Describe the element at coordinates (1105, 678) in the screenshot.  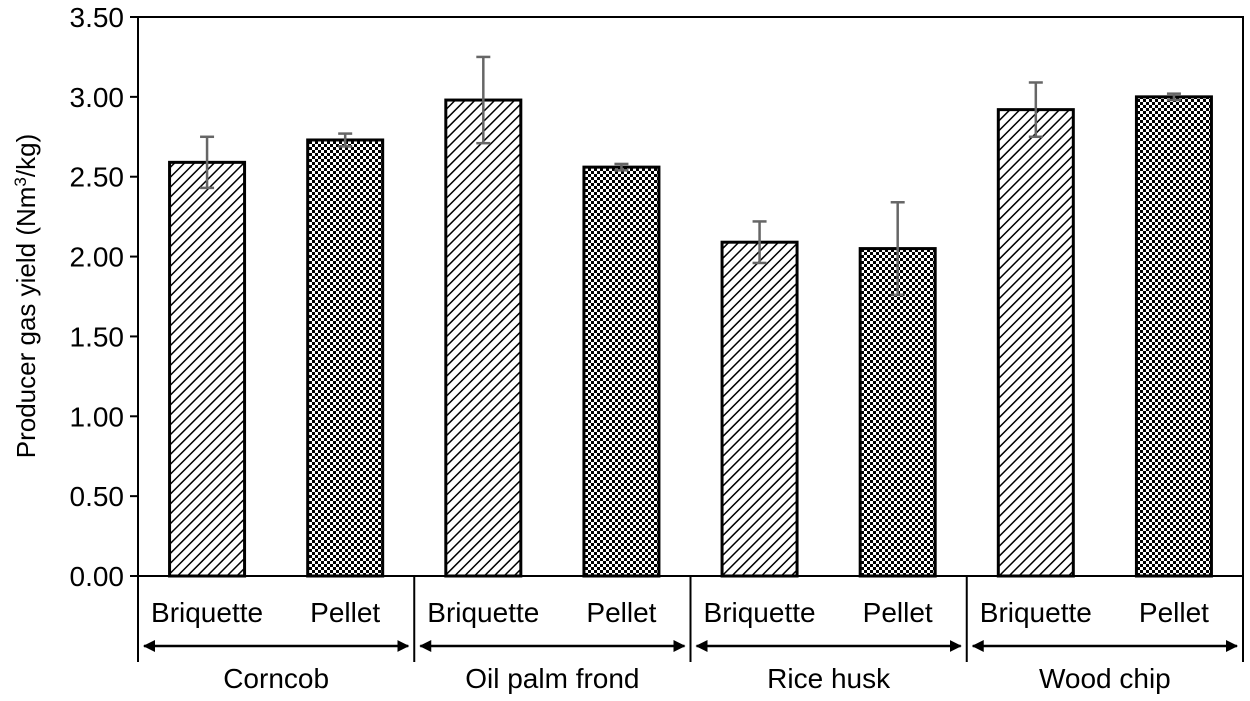
I see `group-label: Wood chip` at that location.